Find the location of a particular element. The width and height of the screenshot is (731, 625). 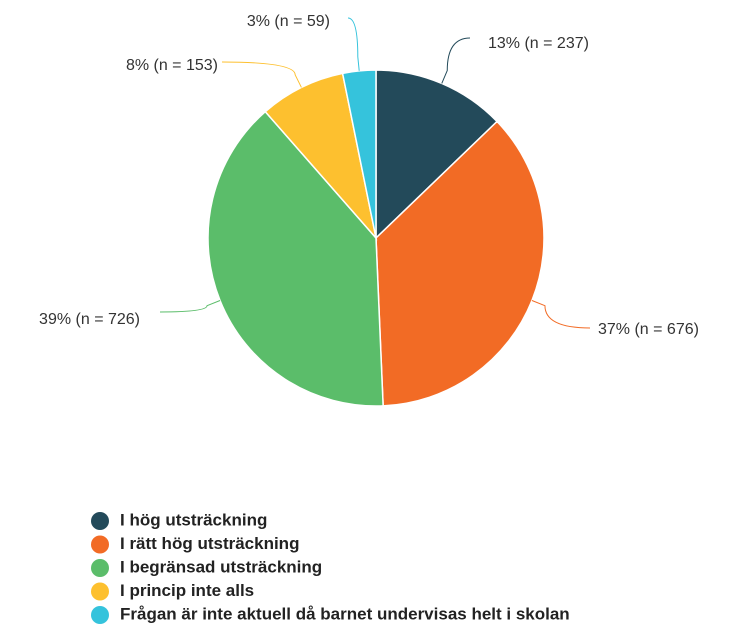

slice-label: 13% (n = 237) is located at coordinates (538, 43).